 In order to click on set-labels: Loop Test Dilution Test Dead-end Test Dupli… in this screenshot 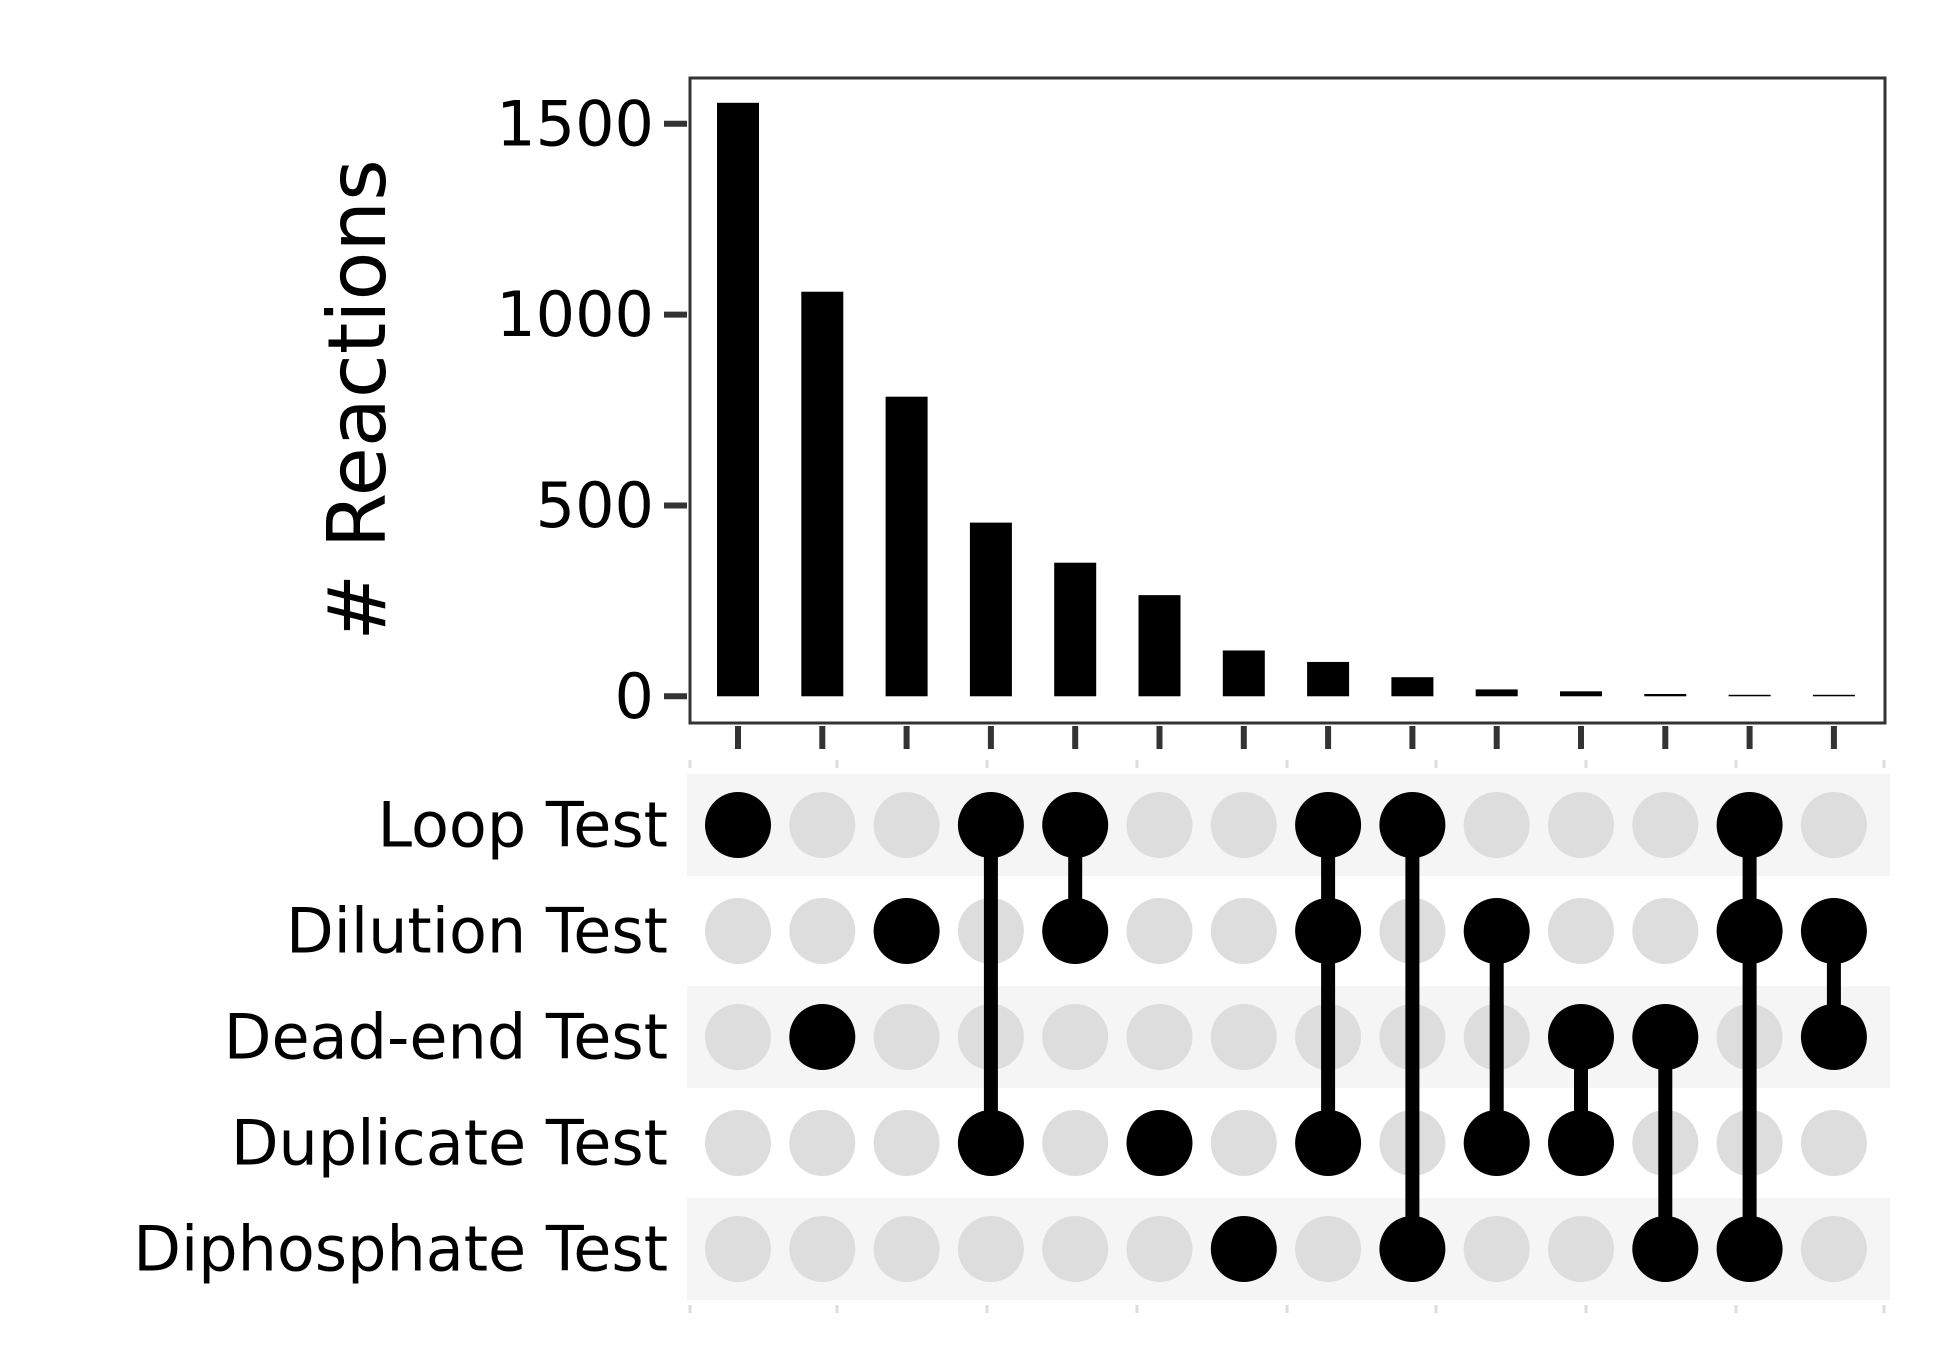, I will do `click(400, 1037)`.